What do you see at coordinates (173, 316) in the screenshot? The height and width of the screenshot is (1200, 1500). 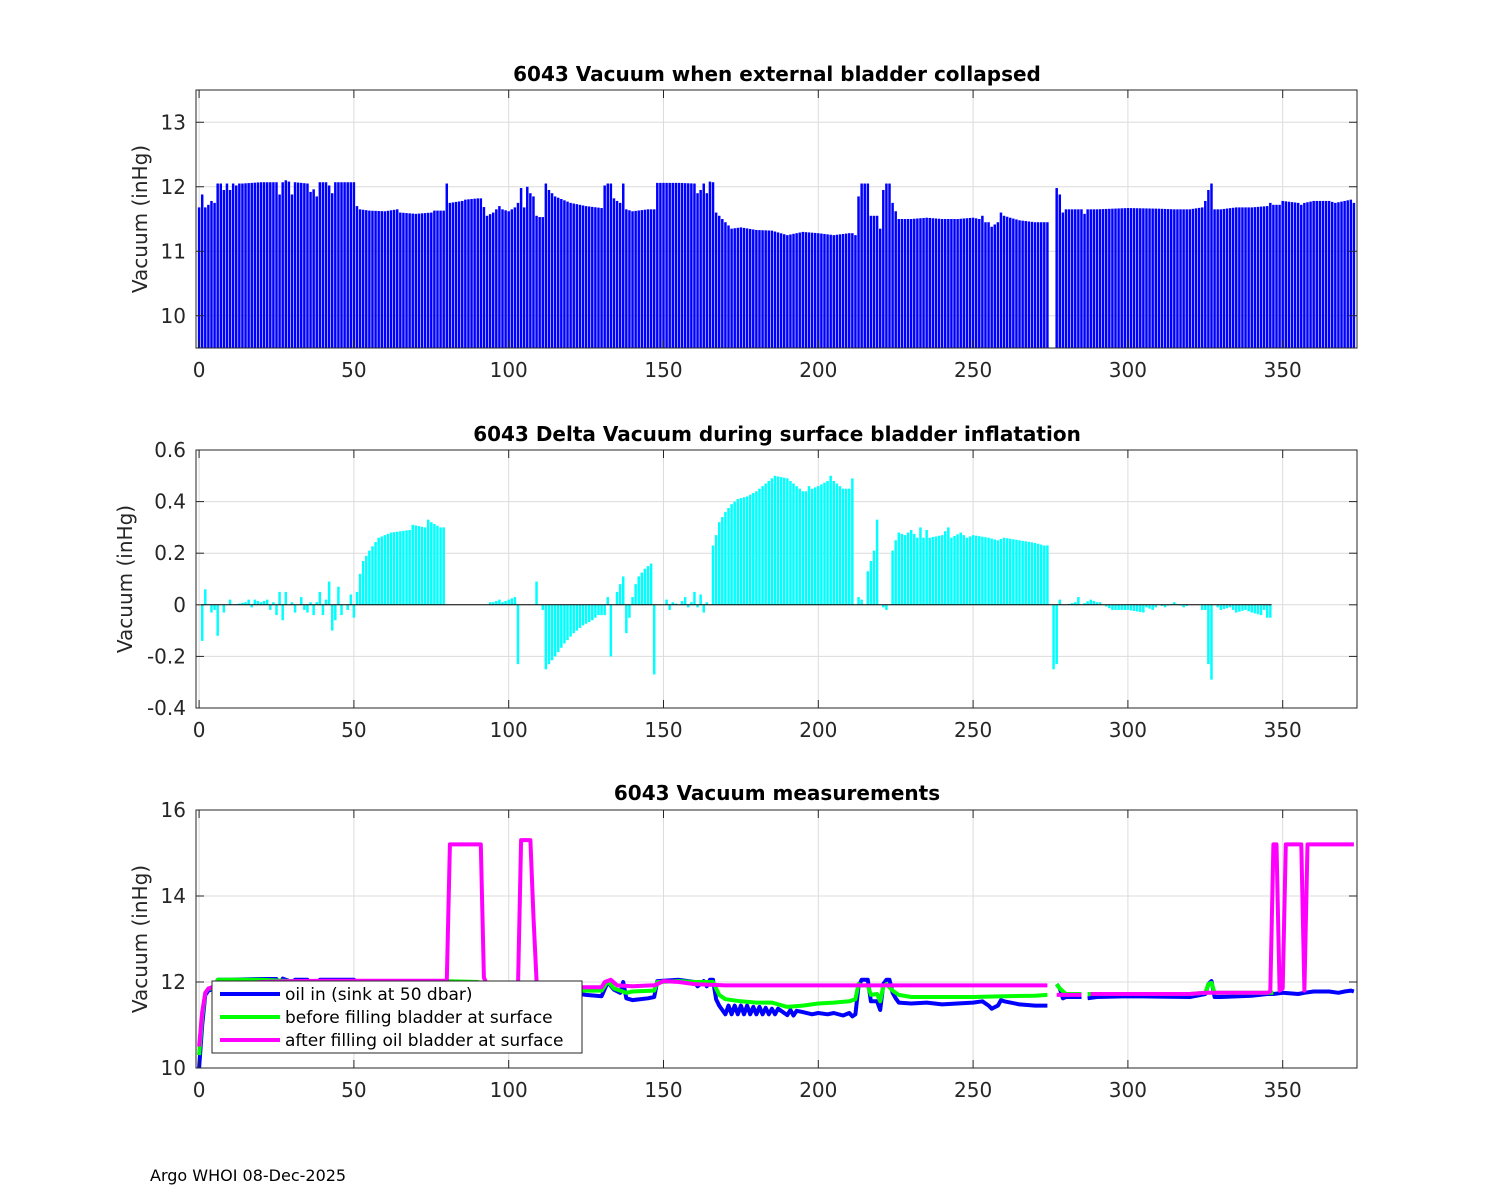 I see `y-tick-label: 10` at bounding box center [173, 316].